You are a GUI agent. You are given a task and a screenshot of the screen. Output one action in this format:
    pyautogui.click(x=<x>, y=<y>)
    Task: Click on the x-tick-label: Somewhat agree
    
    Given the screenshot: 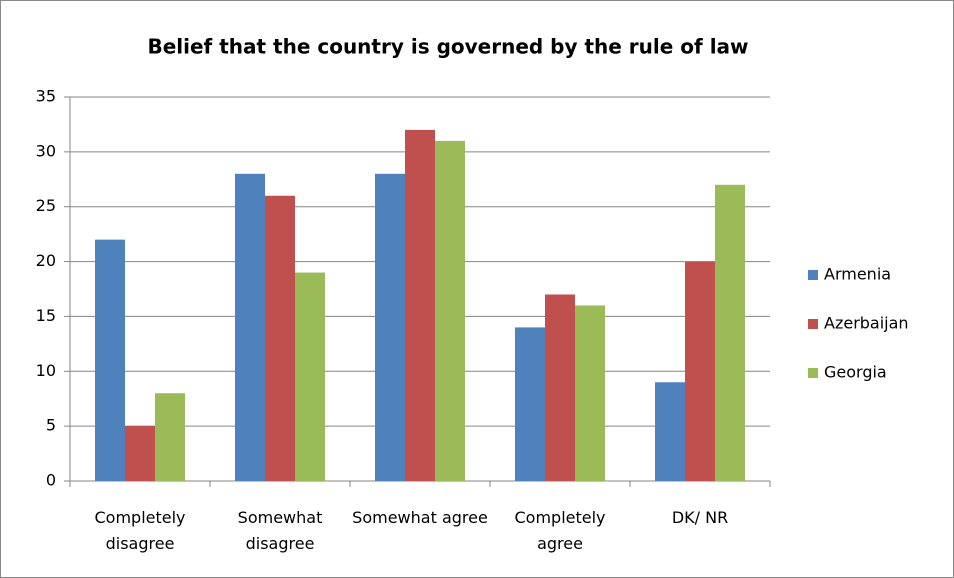 What is the action you would take?
    pyautogui.click(x=420, y=517)
    